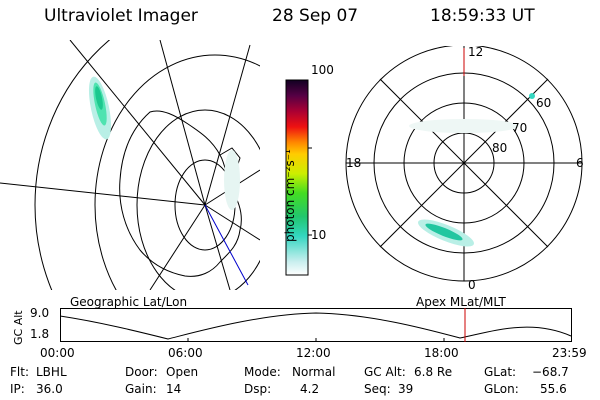 The height and width of the screenshot is (400, 600). I want to click on satellite-track, so click(226, 245).